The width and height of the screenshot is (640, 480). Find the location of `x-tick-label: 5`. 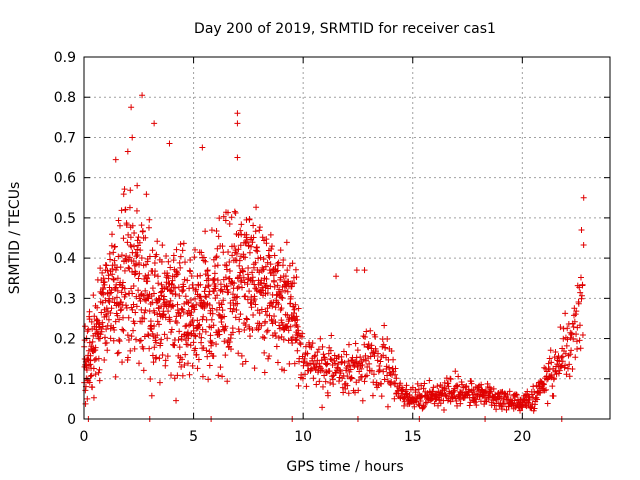

x-tick-label: 5 is located at coordinates (193, 437).